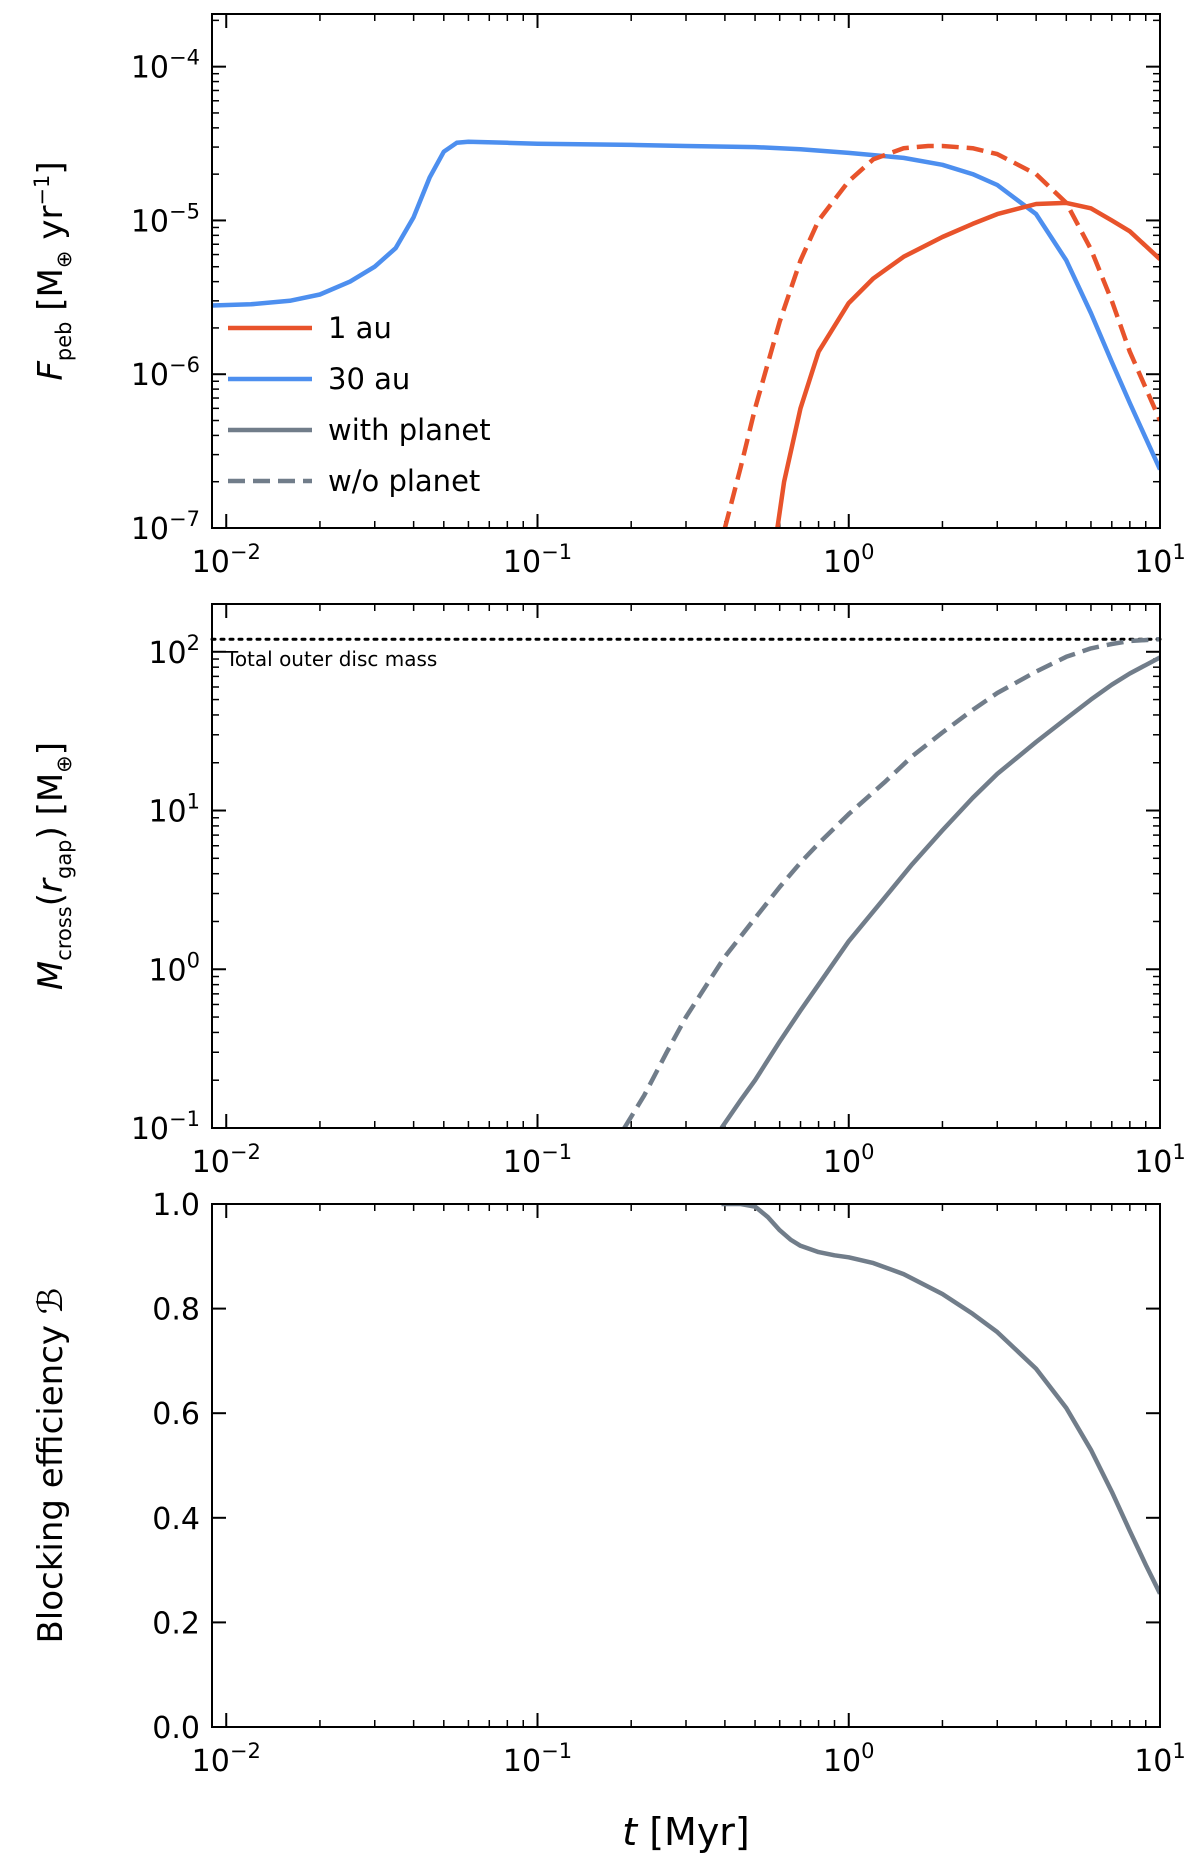 The image size is (1200, 1857). What do you see at coordinates (176, 1205) in the screenshot?
I see `y-tick-label: 1.0` at bounding box center [176, 1205].